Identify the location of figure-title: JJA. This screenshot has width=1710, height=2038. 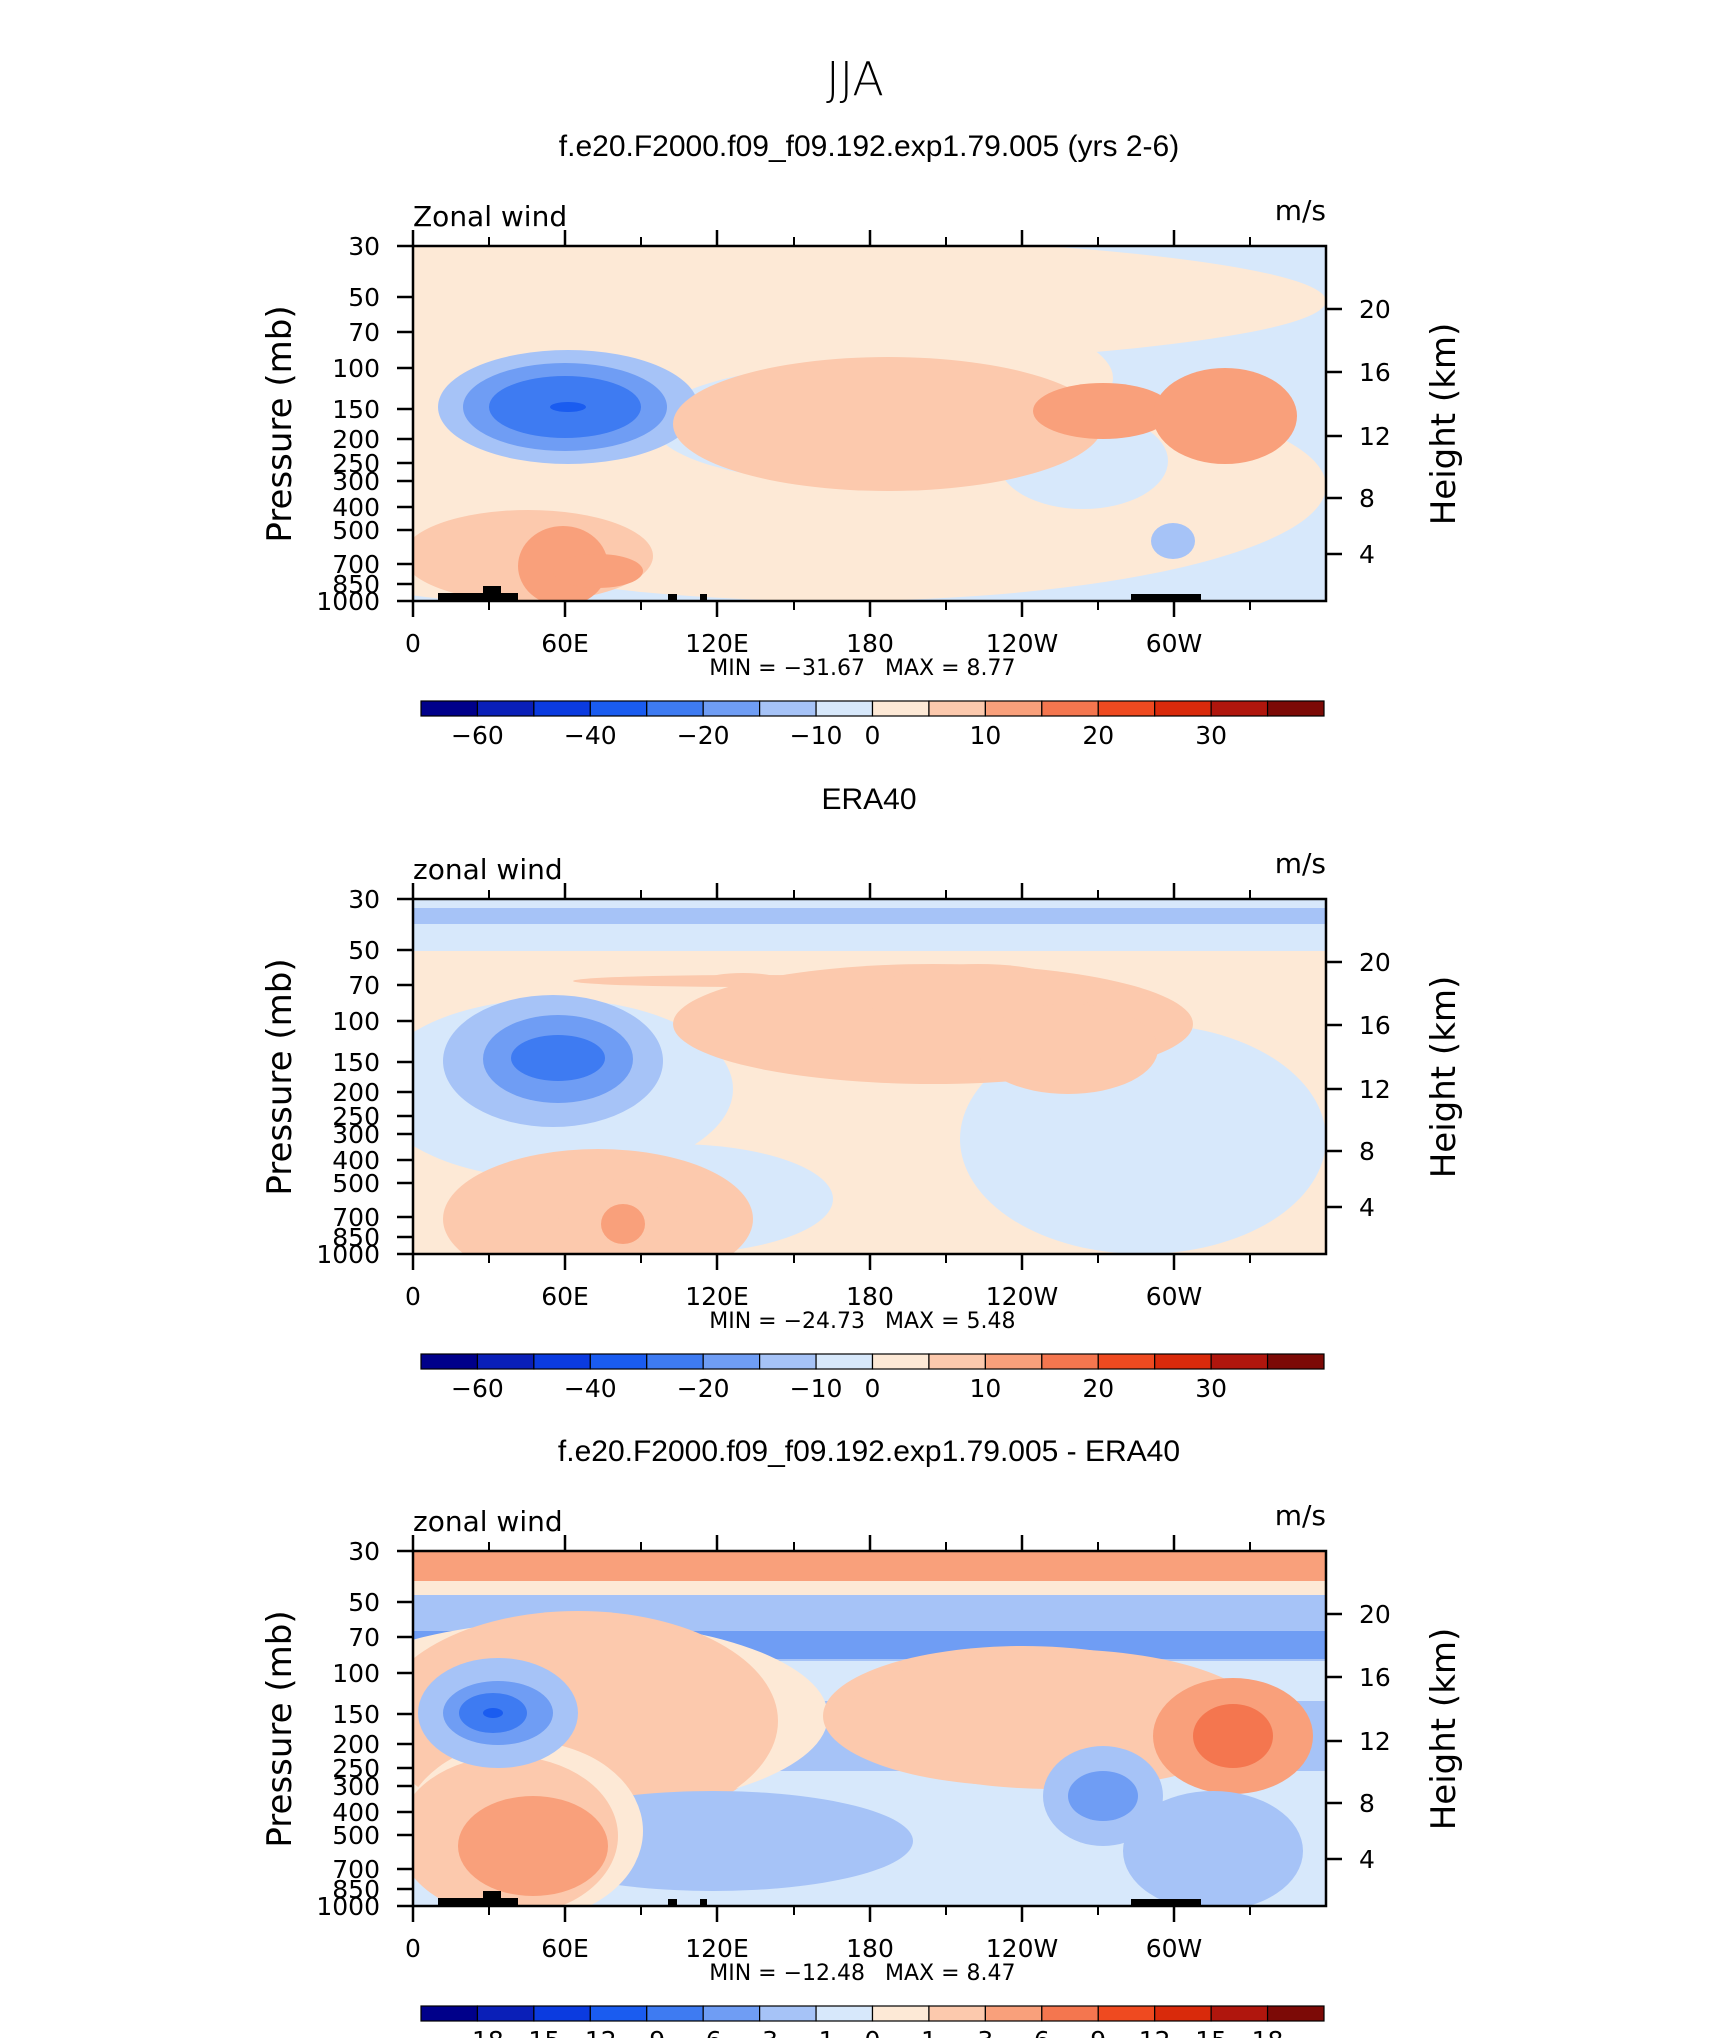
(855, 79).